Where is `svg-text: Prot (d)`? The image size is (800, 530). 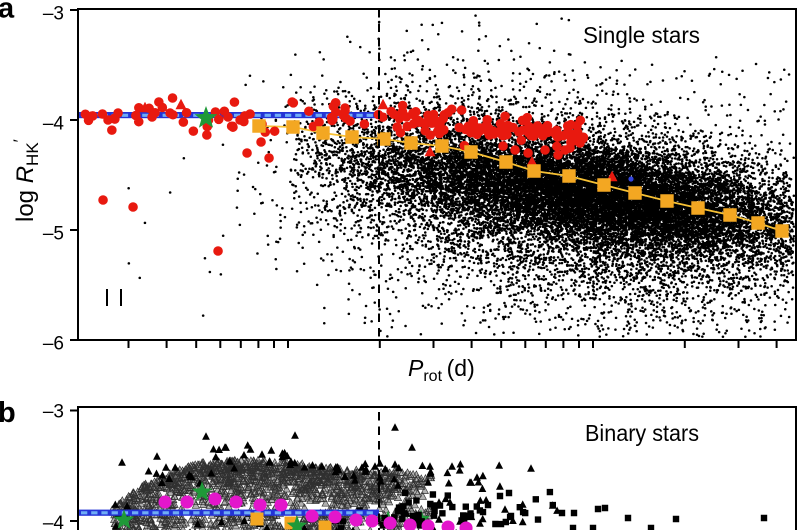 svg-text: Prot (d) is located at coordinates (441, 370).